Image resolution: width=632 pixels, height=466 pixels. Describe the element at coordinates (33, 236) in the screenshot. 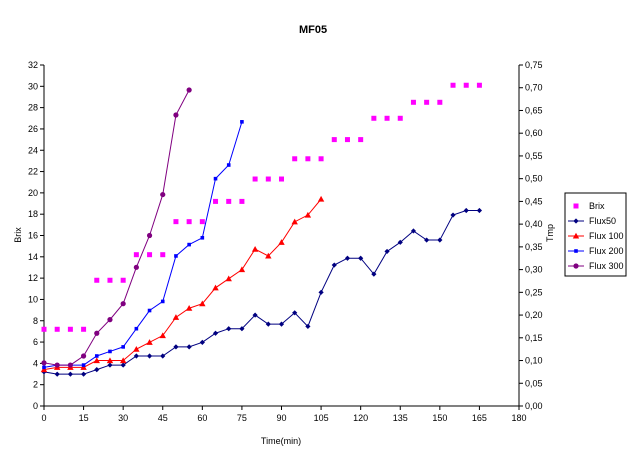

I see `y-tick-label: 16` at that location.